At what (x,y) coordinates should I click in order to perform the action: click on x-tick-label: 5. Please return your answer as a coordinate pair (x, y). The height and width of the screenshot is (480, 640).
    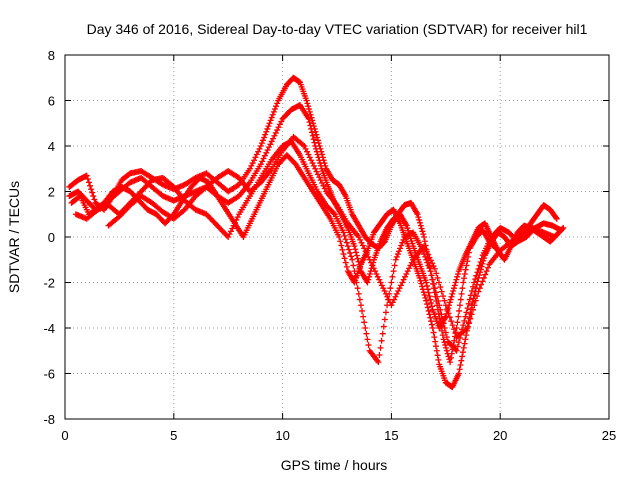
    Looking at the image, I should click on (173, 435).